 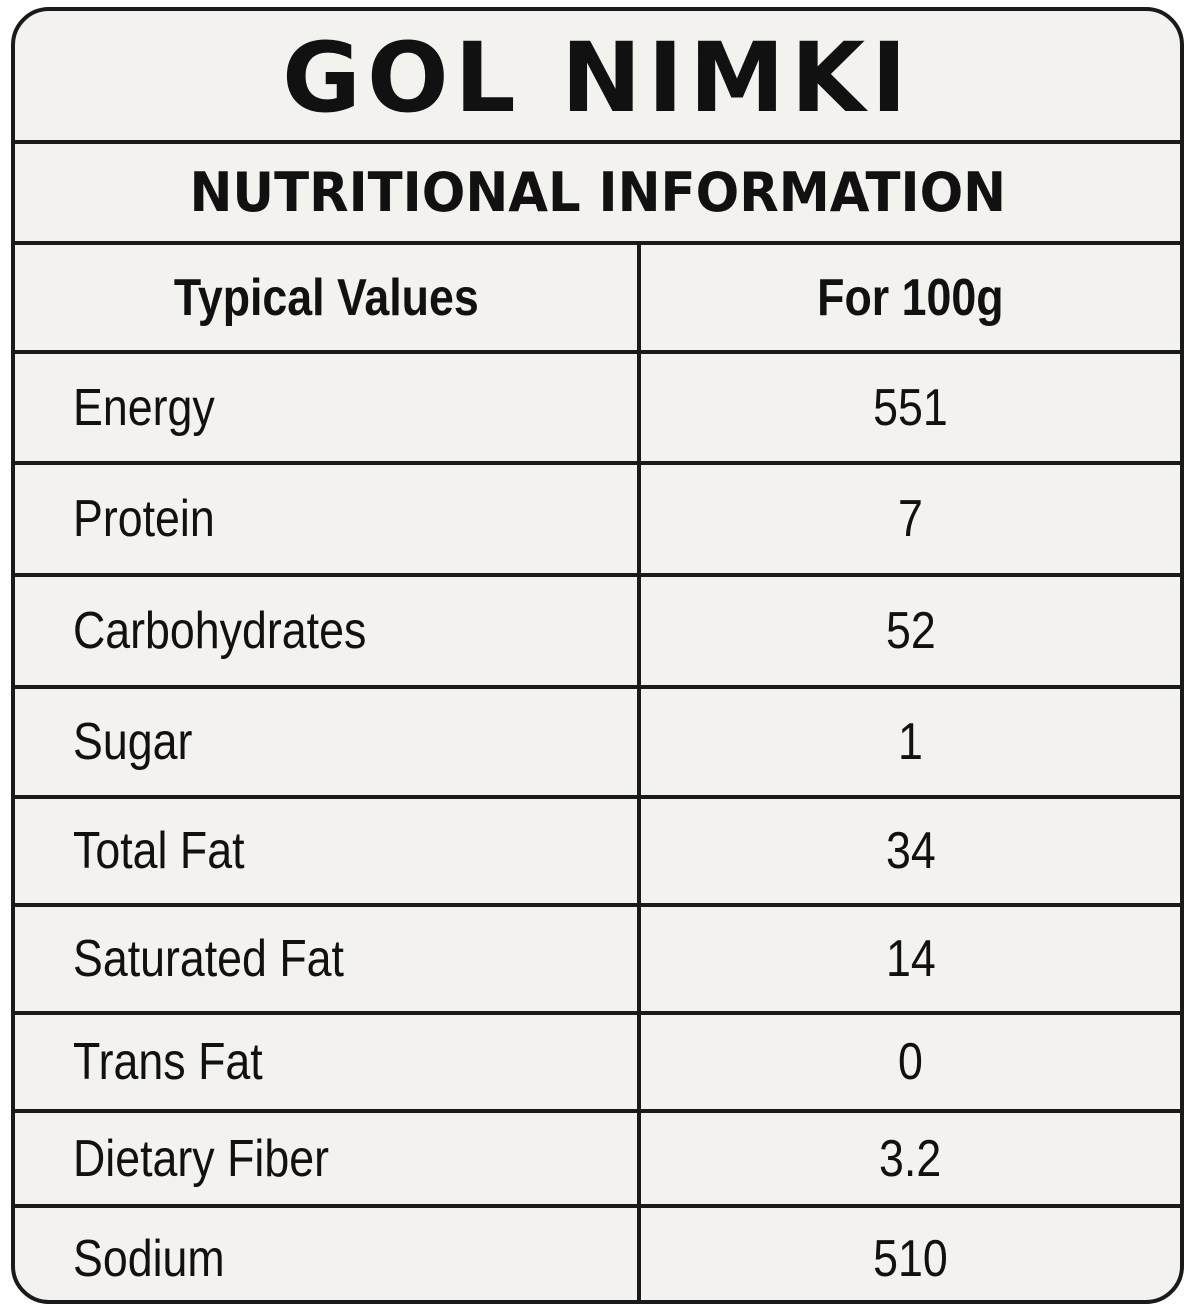 I want to click on table-row: Saturated Fat 14, so click(x=597, y=961).